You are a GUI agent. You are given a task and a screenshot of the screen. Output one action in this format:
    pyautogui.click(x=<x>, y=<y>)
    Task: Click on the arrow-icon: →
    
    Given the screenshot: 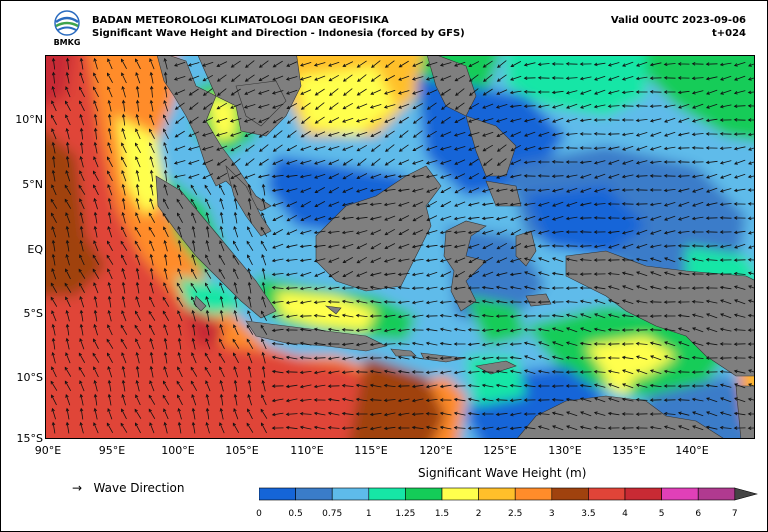 What is the action you would take?
    pyautogui.click(x=77, y=488)
    